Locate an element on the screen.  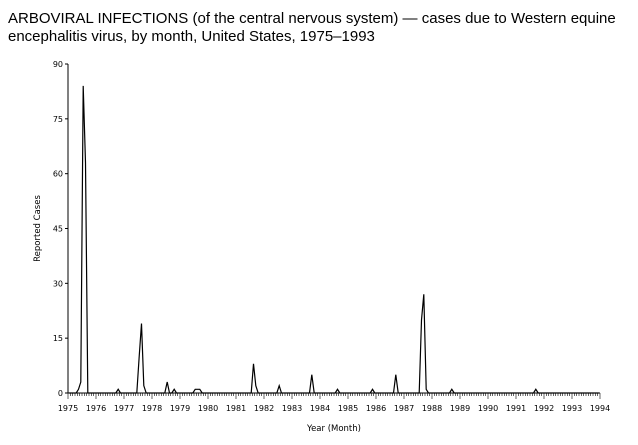
x-tick-label: 1989 is located at coordinates (460, 408).